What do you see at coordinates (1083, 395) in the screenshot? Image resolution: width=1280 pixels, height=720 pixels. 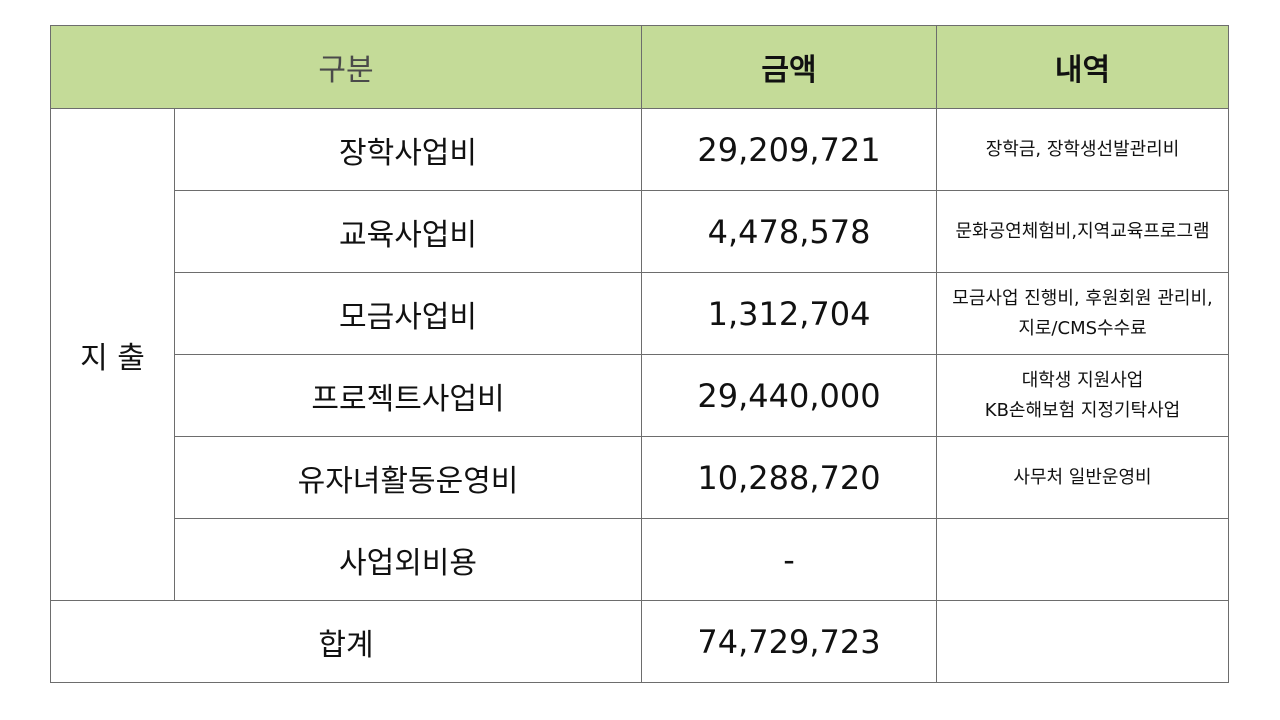 I see `item-detail: 대학생 지원사업 KB손해보험 지정기탁사업` at bounding box center [1083, 395].